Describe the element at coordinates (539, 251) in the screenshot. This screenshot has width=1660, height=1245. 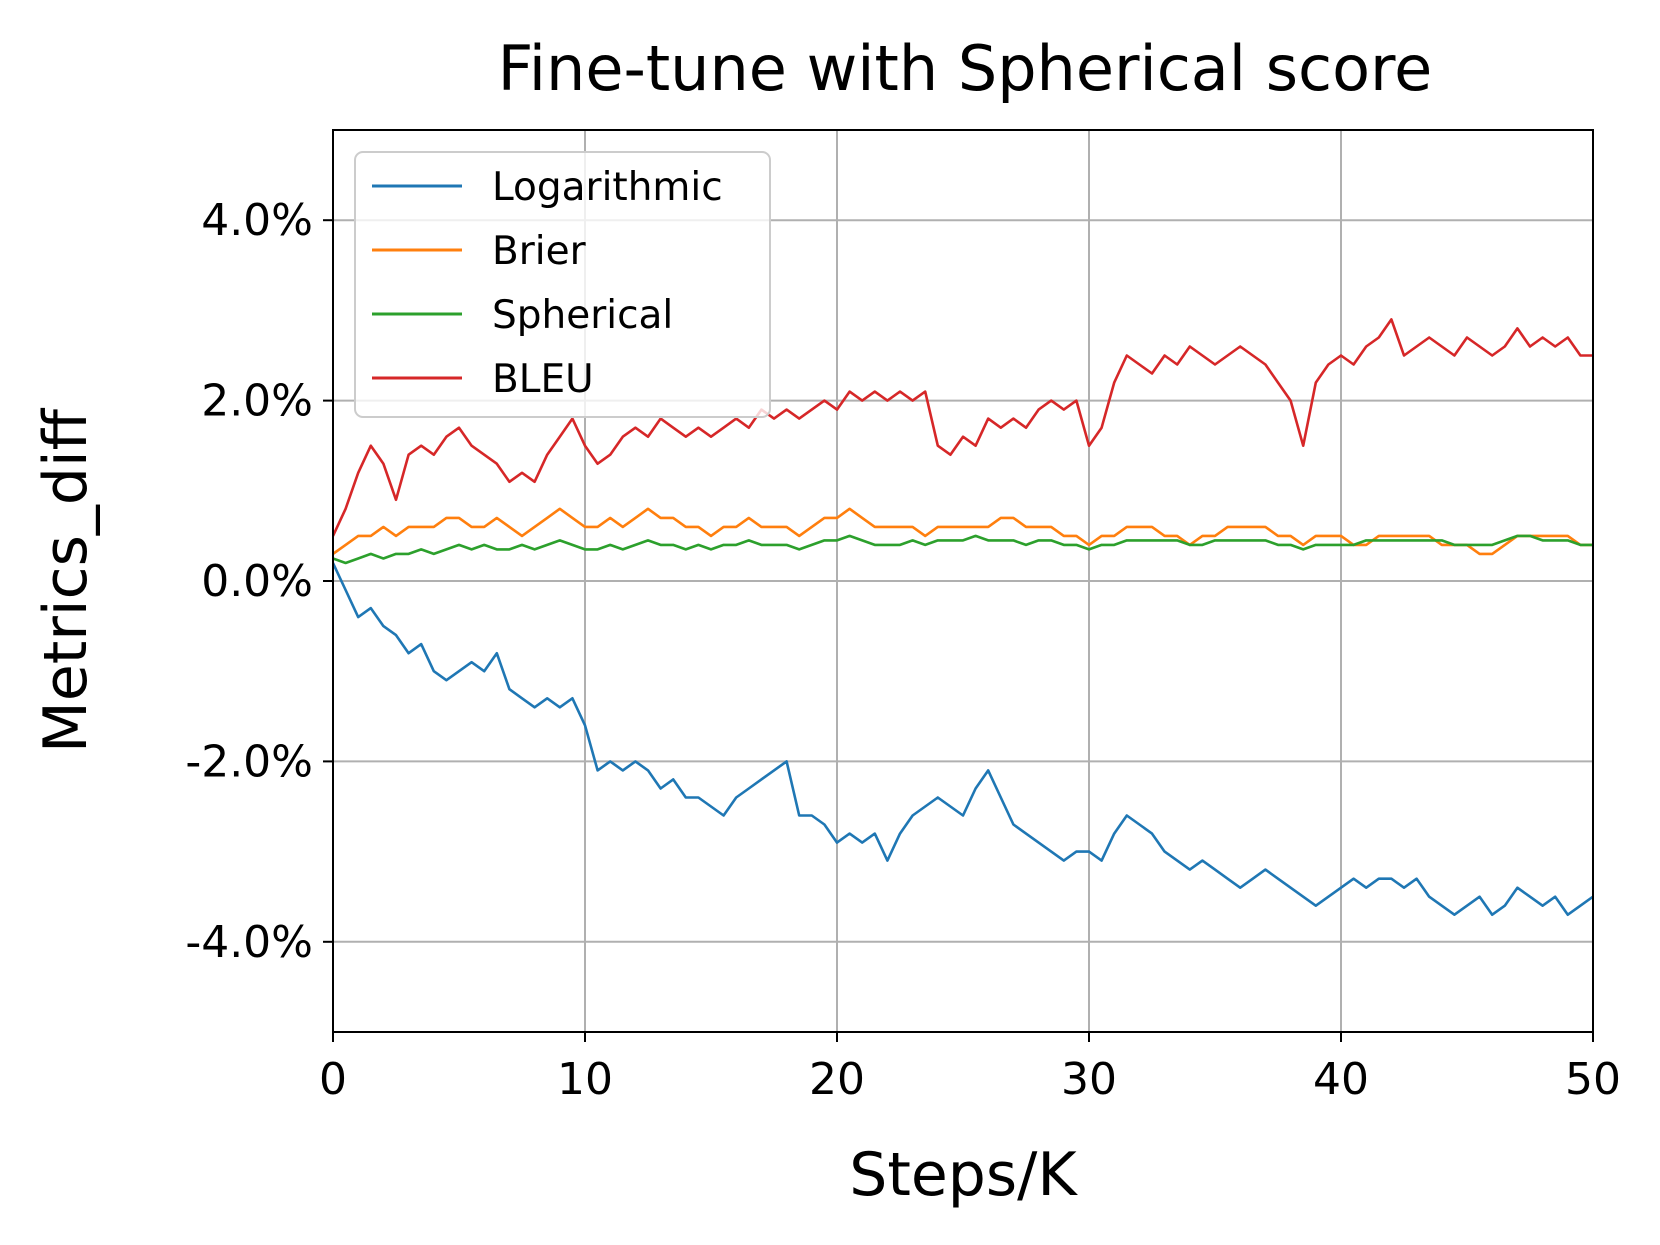
I see `legend-label-brier: Brier` at that location.